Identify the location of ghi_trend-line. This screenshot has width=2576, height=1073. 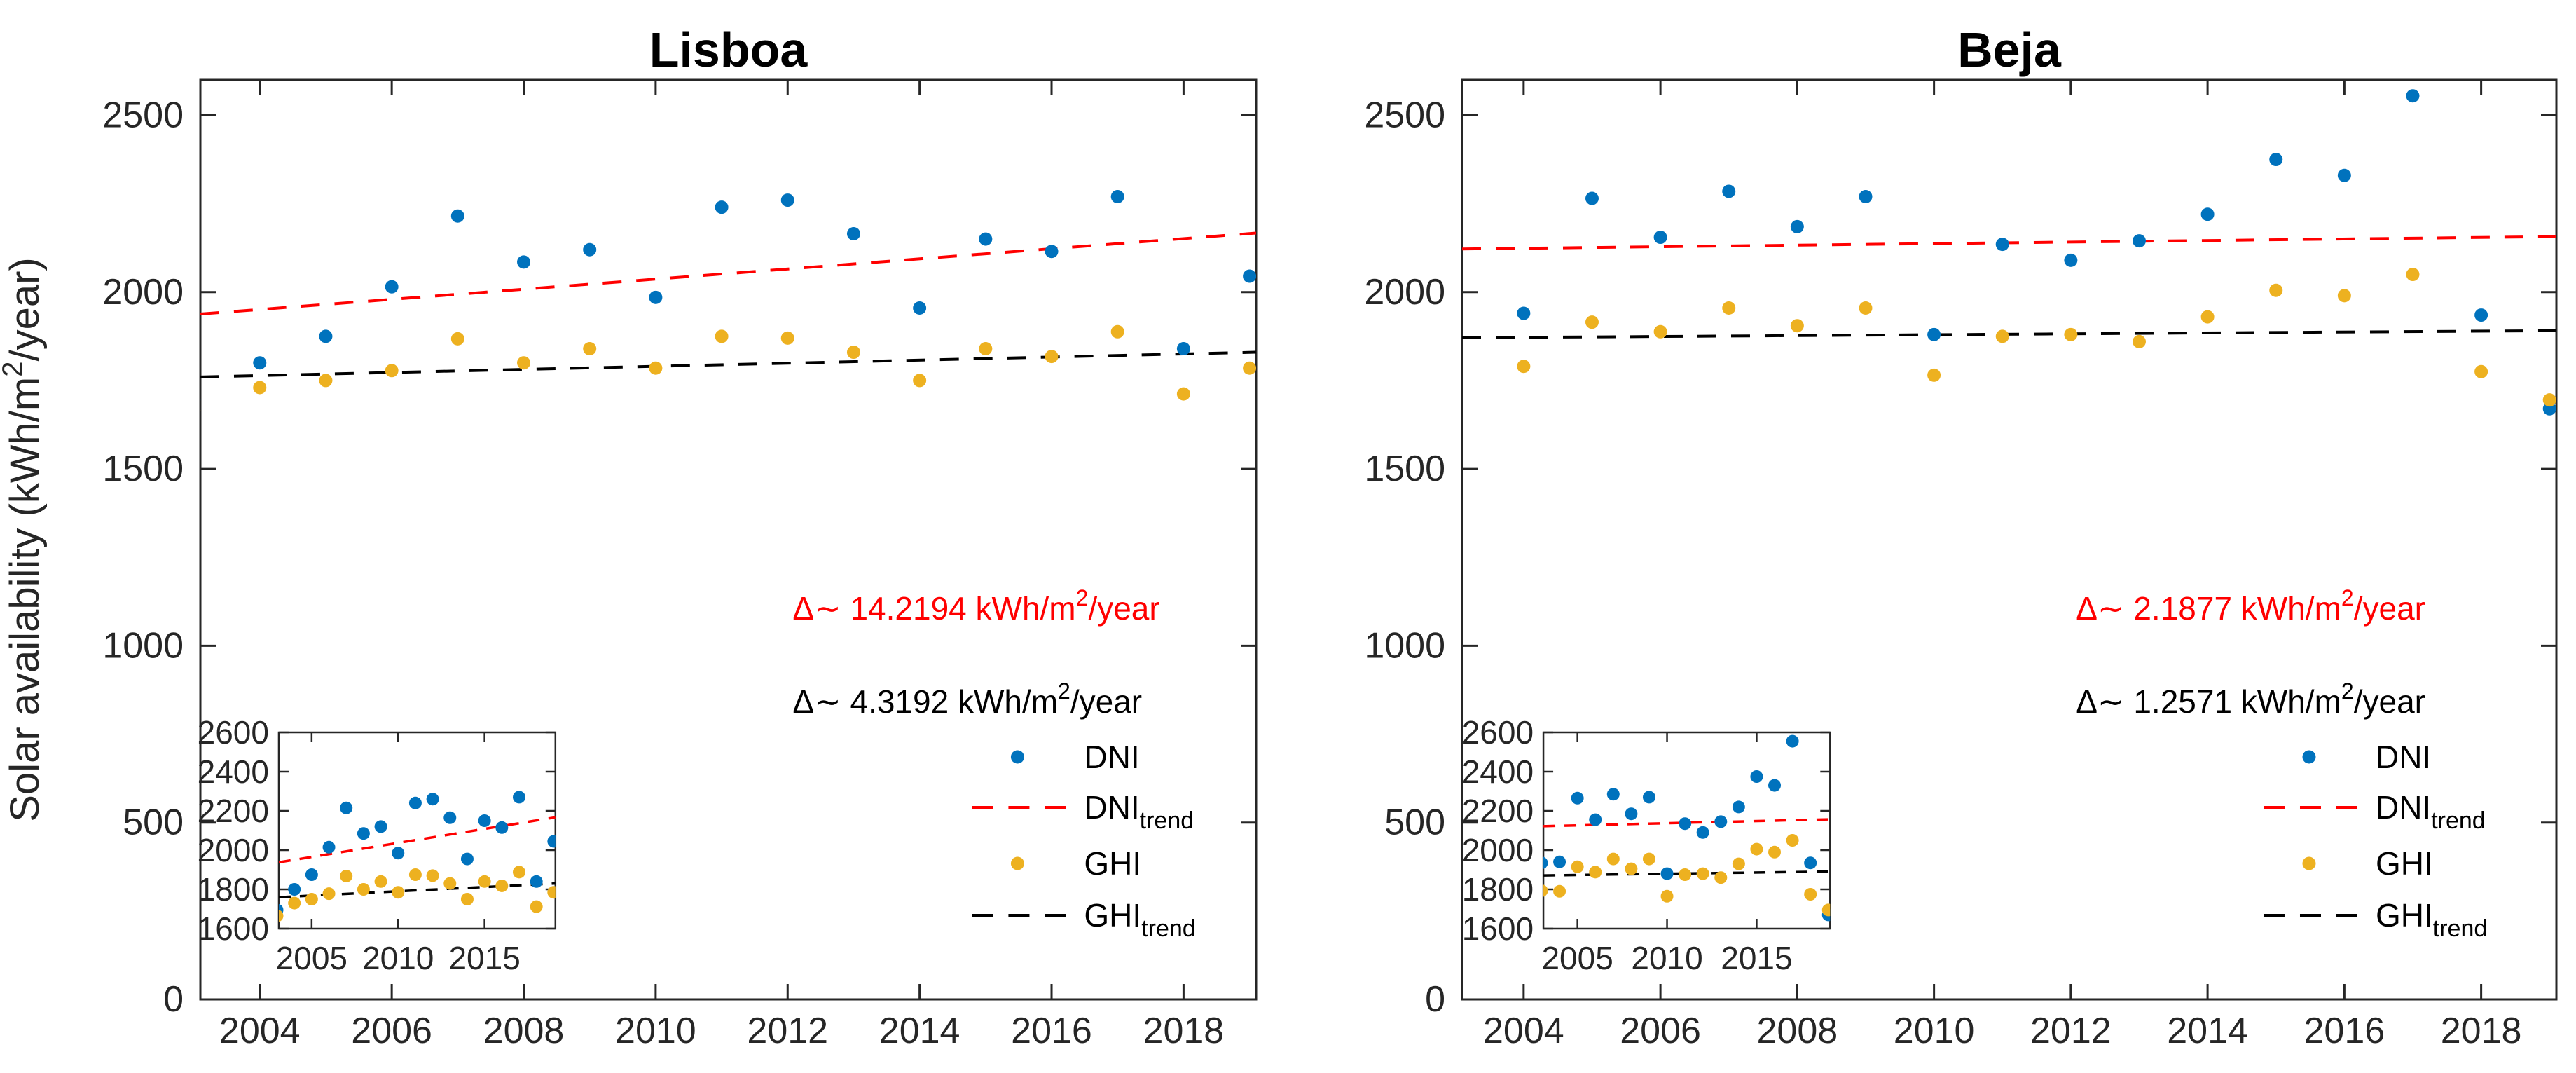
(728, 364).